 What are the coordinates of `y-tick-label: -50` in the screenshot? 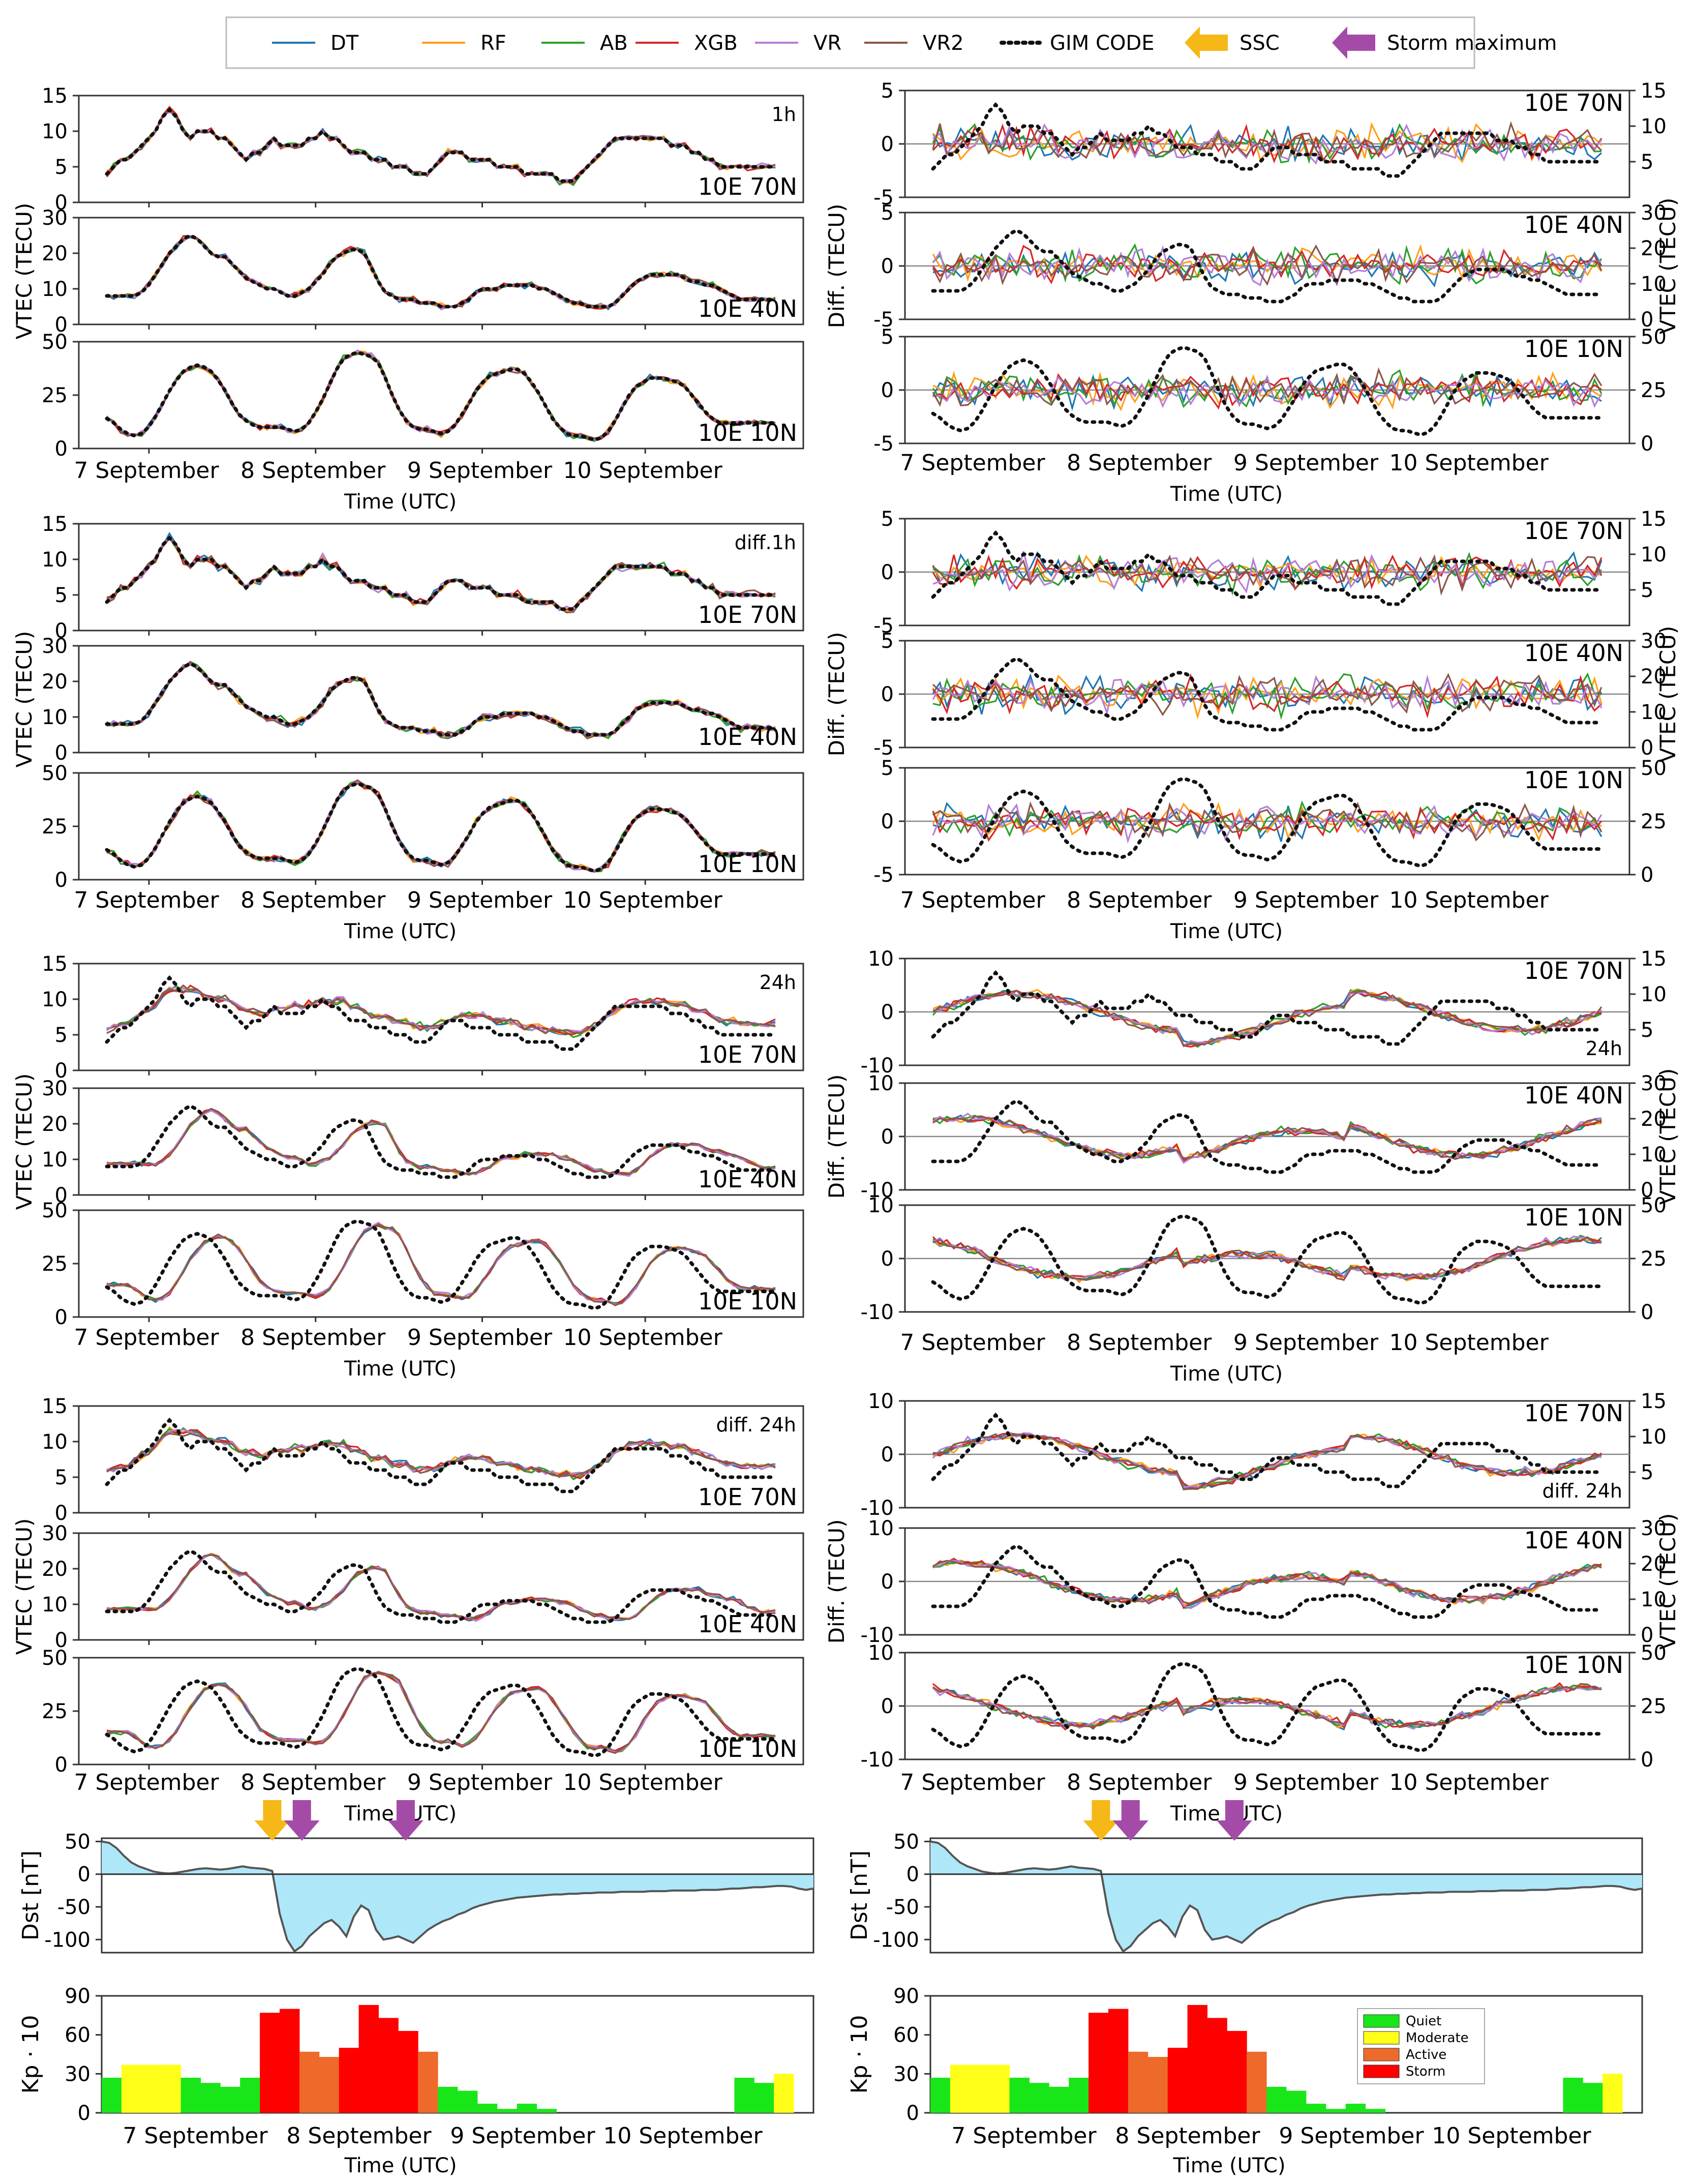 It's located at (902, 1907).